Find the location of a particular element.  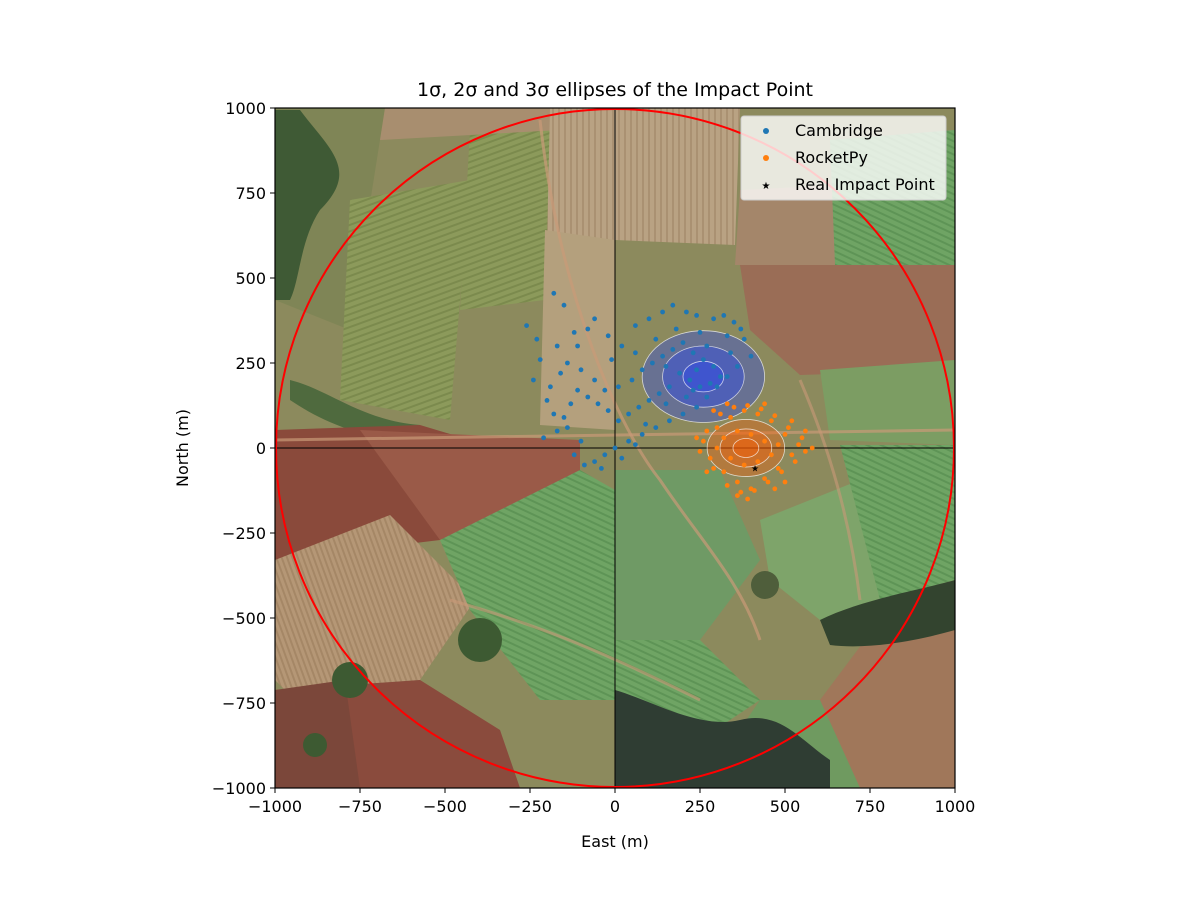

y-tick-label: 0 is located at coordinates (261, 448).